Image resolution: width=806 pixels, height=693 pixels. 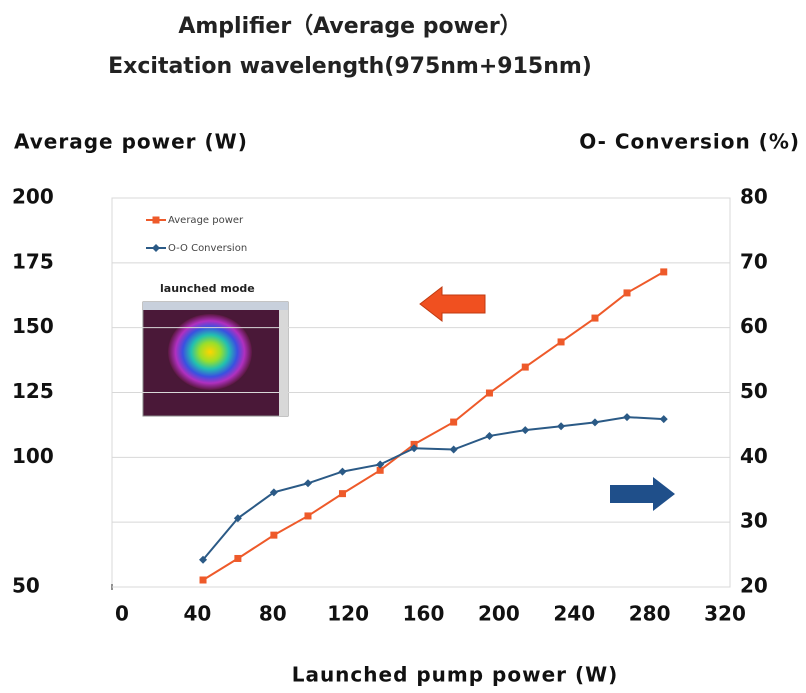 I want to click on x-tick-label: 200, so click(x=499, y=614).